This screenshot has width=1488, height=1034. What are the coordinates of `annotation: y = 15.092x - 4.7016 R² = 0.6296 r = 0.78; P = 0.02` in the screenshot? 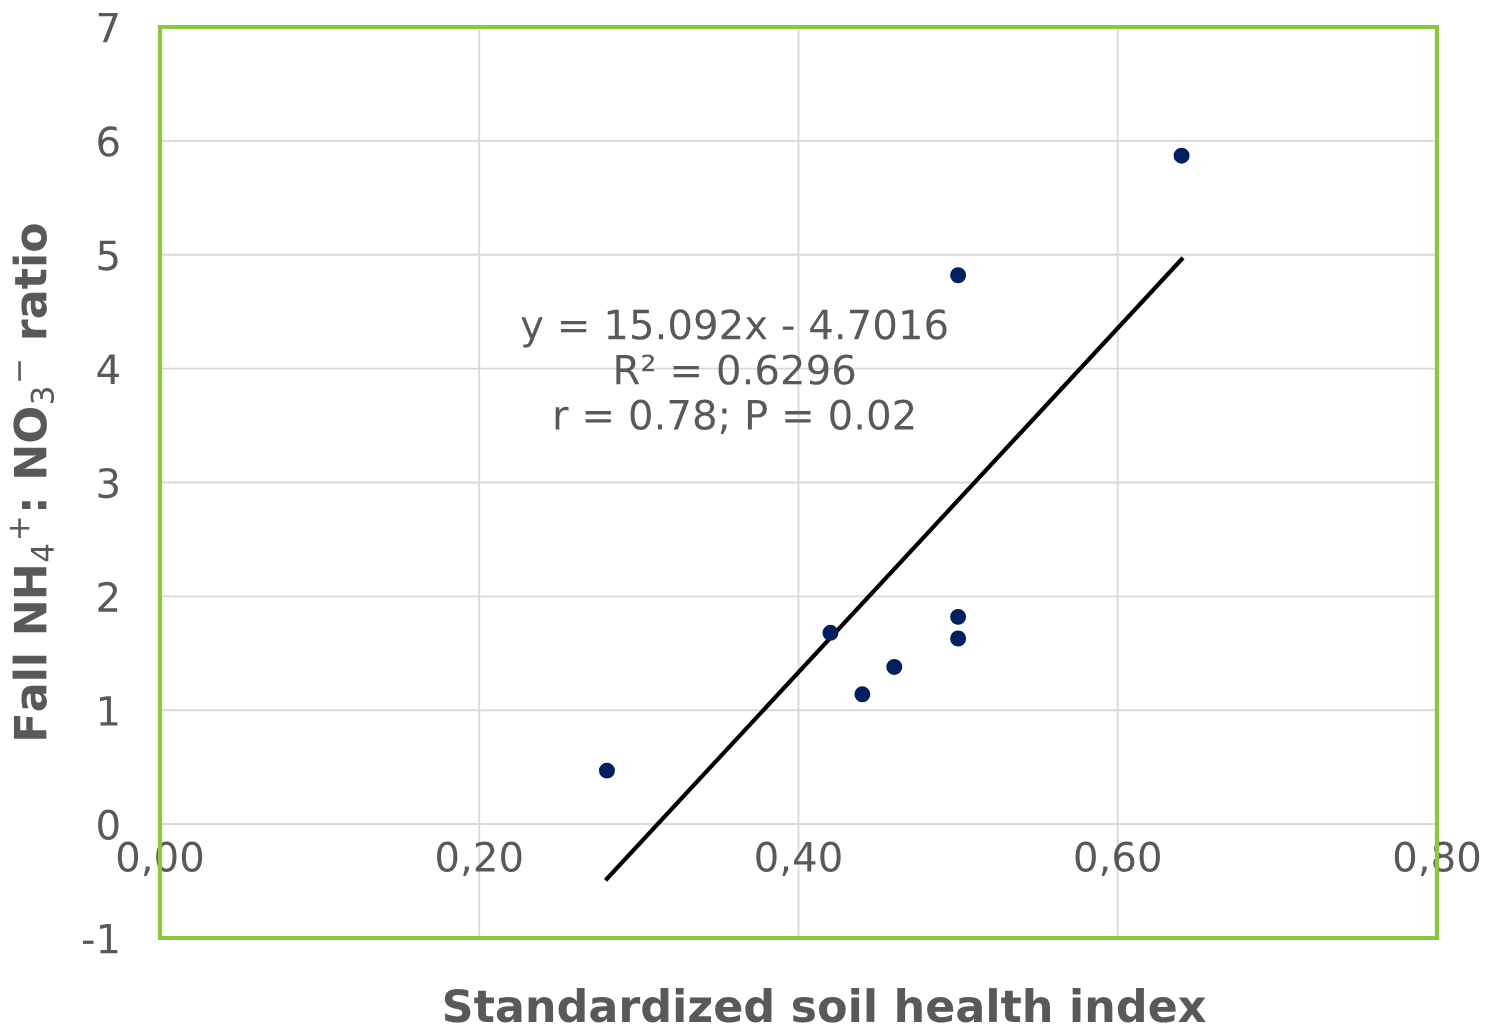 It's located at (734, 372).